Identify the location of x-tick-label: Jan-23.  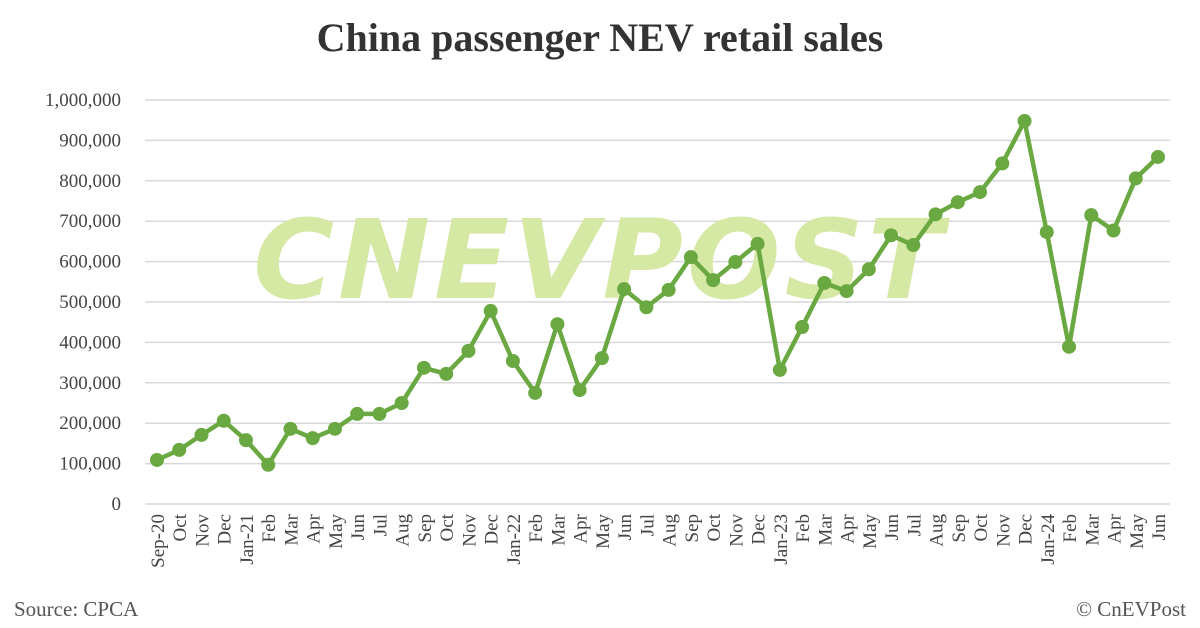
(781, 539).